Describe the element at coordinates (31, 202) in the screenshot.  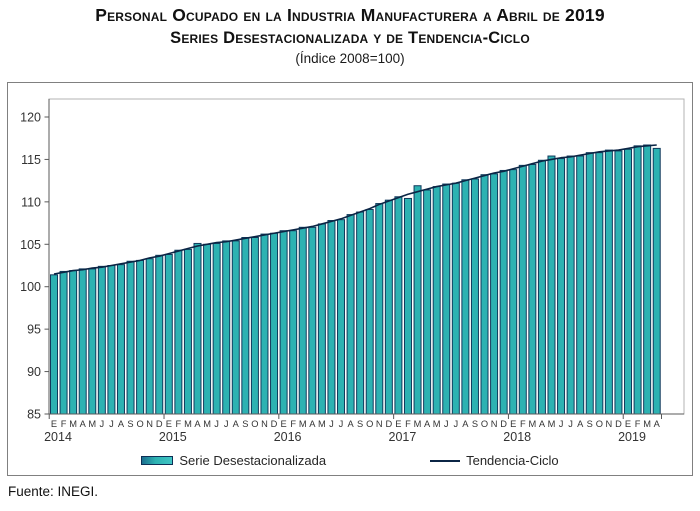
I see `y-tick-label: 110` at that location.